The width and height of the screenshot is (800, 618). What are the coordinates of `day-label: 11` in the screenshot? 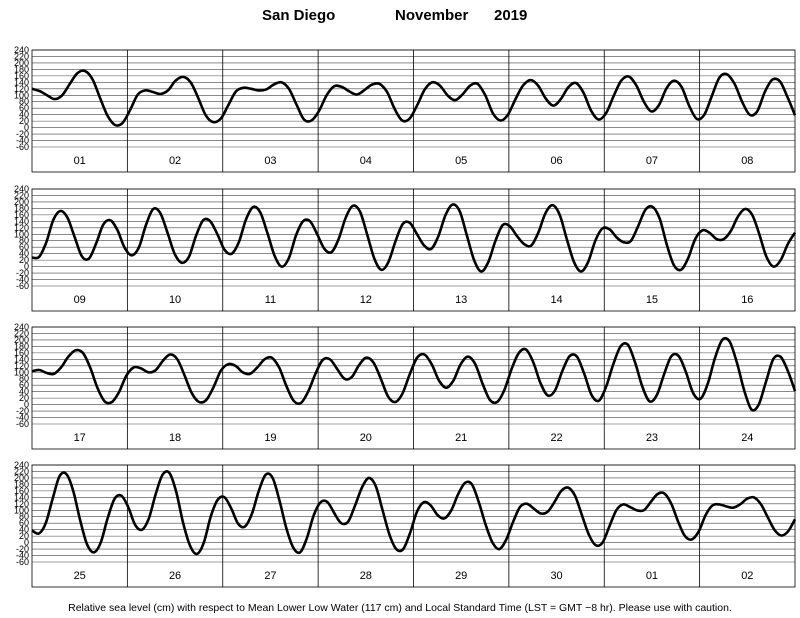 It's located at (270, 300).